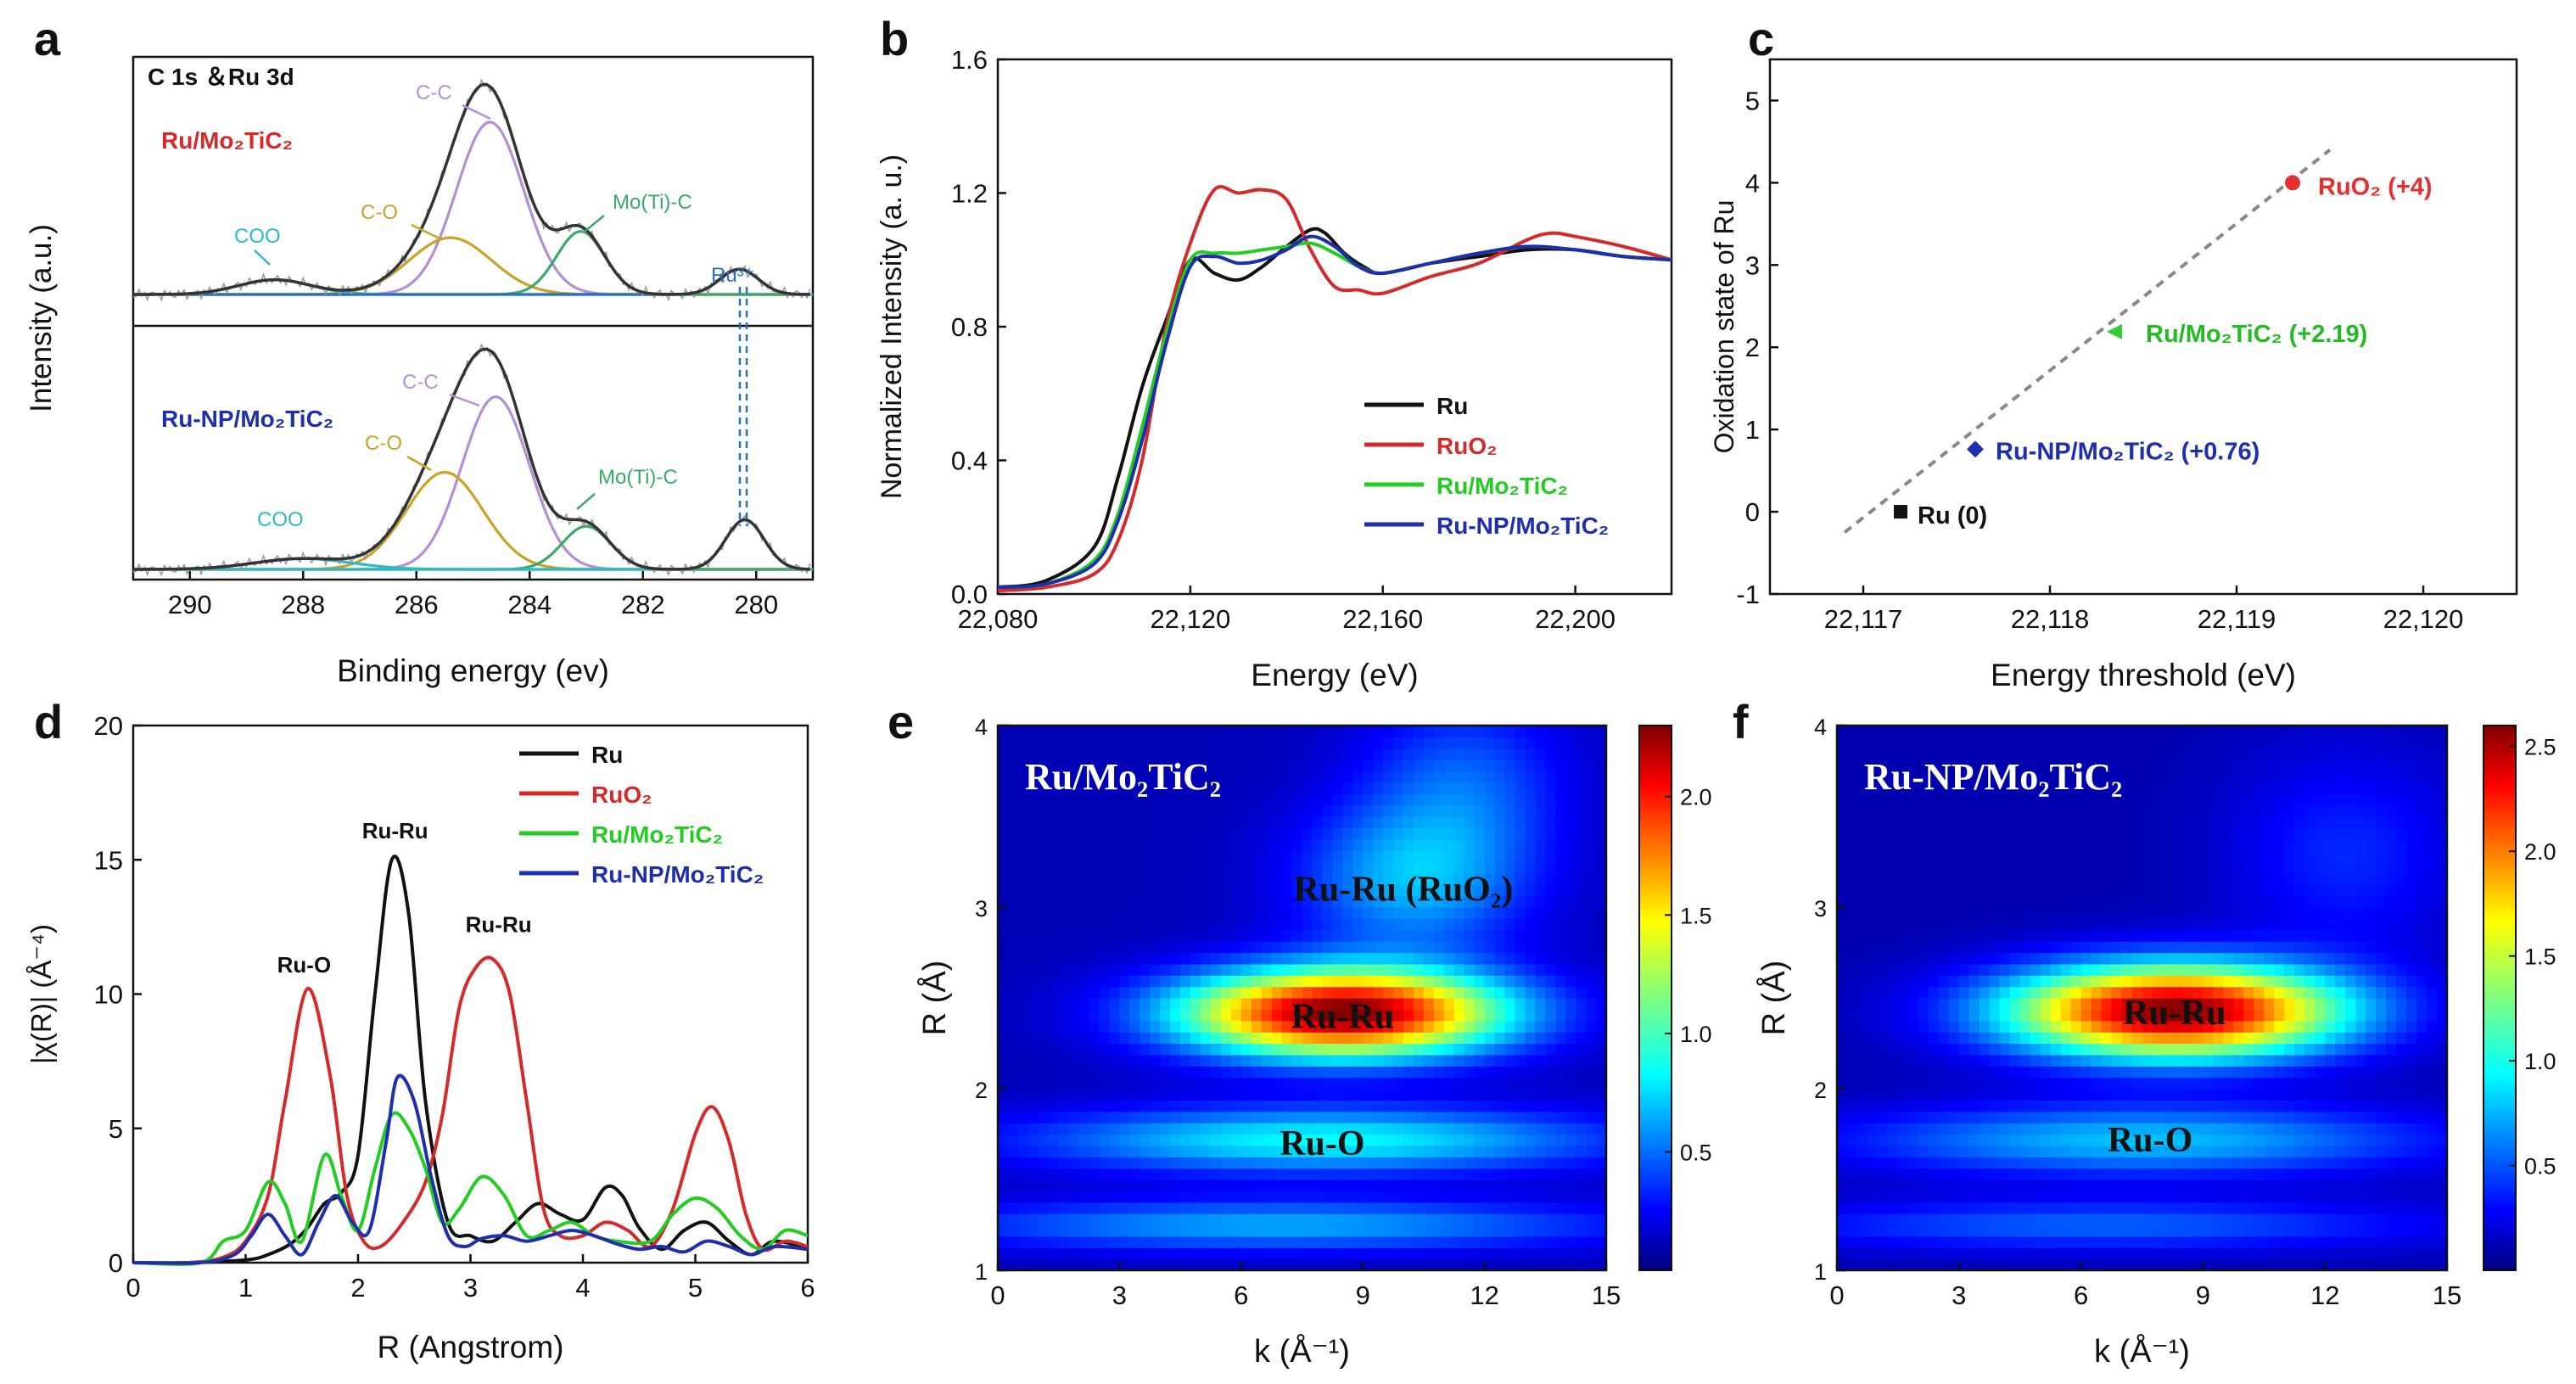 Image resolution: width=2576 pixels, height=1384 pixels. What do you see at coordinates (969, 60) in the screenshot?
I see `y-tick-b-label: 1.6` at bounding box center [969, 60].